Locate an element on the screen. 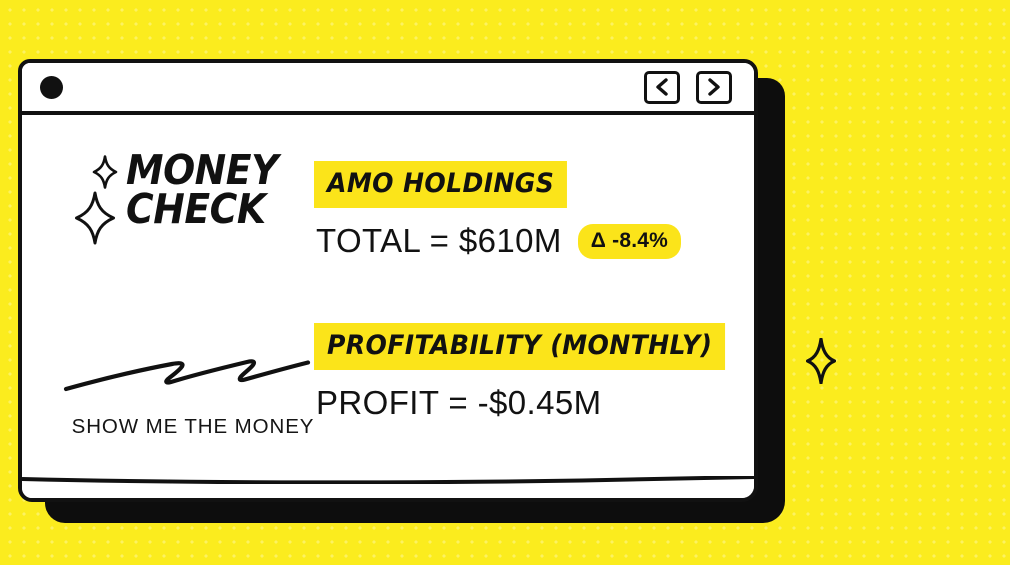  stat-value-profitability: PROFIT = -$0.45M is located at coordinates (459, 402).